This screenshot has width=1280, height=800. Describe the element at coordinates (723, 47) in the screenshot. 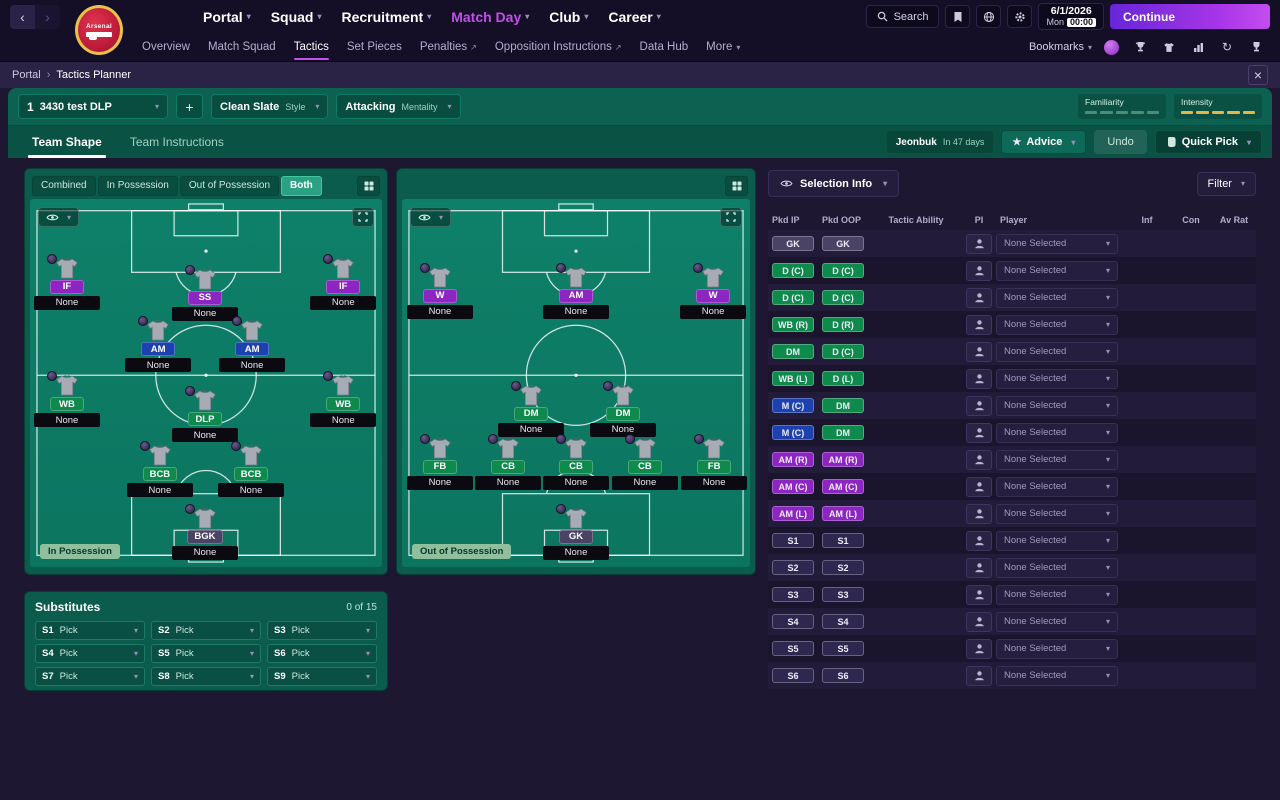

I see `subnav-more: More ▾` at that location.